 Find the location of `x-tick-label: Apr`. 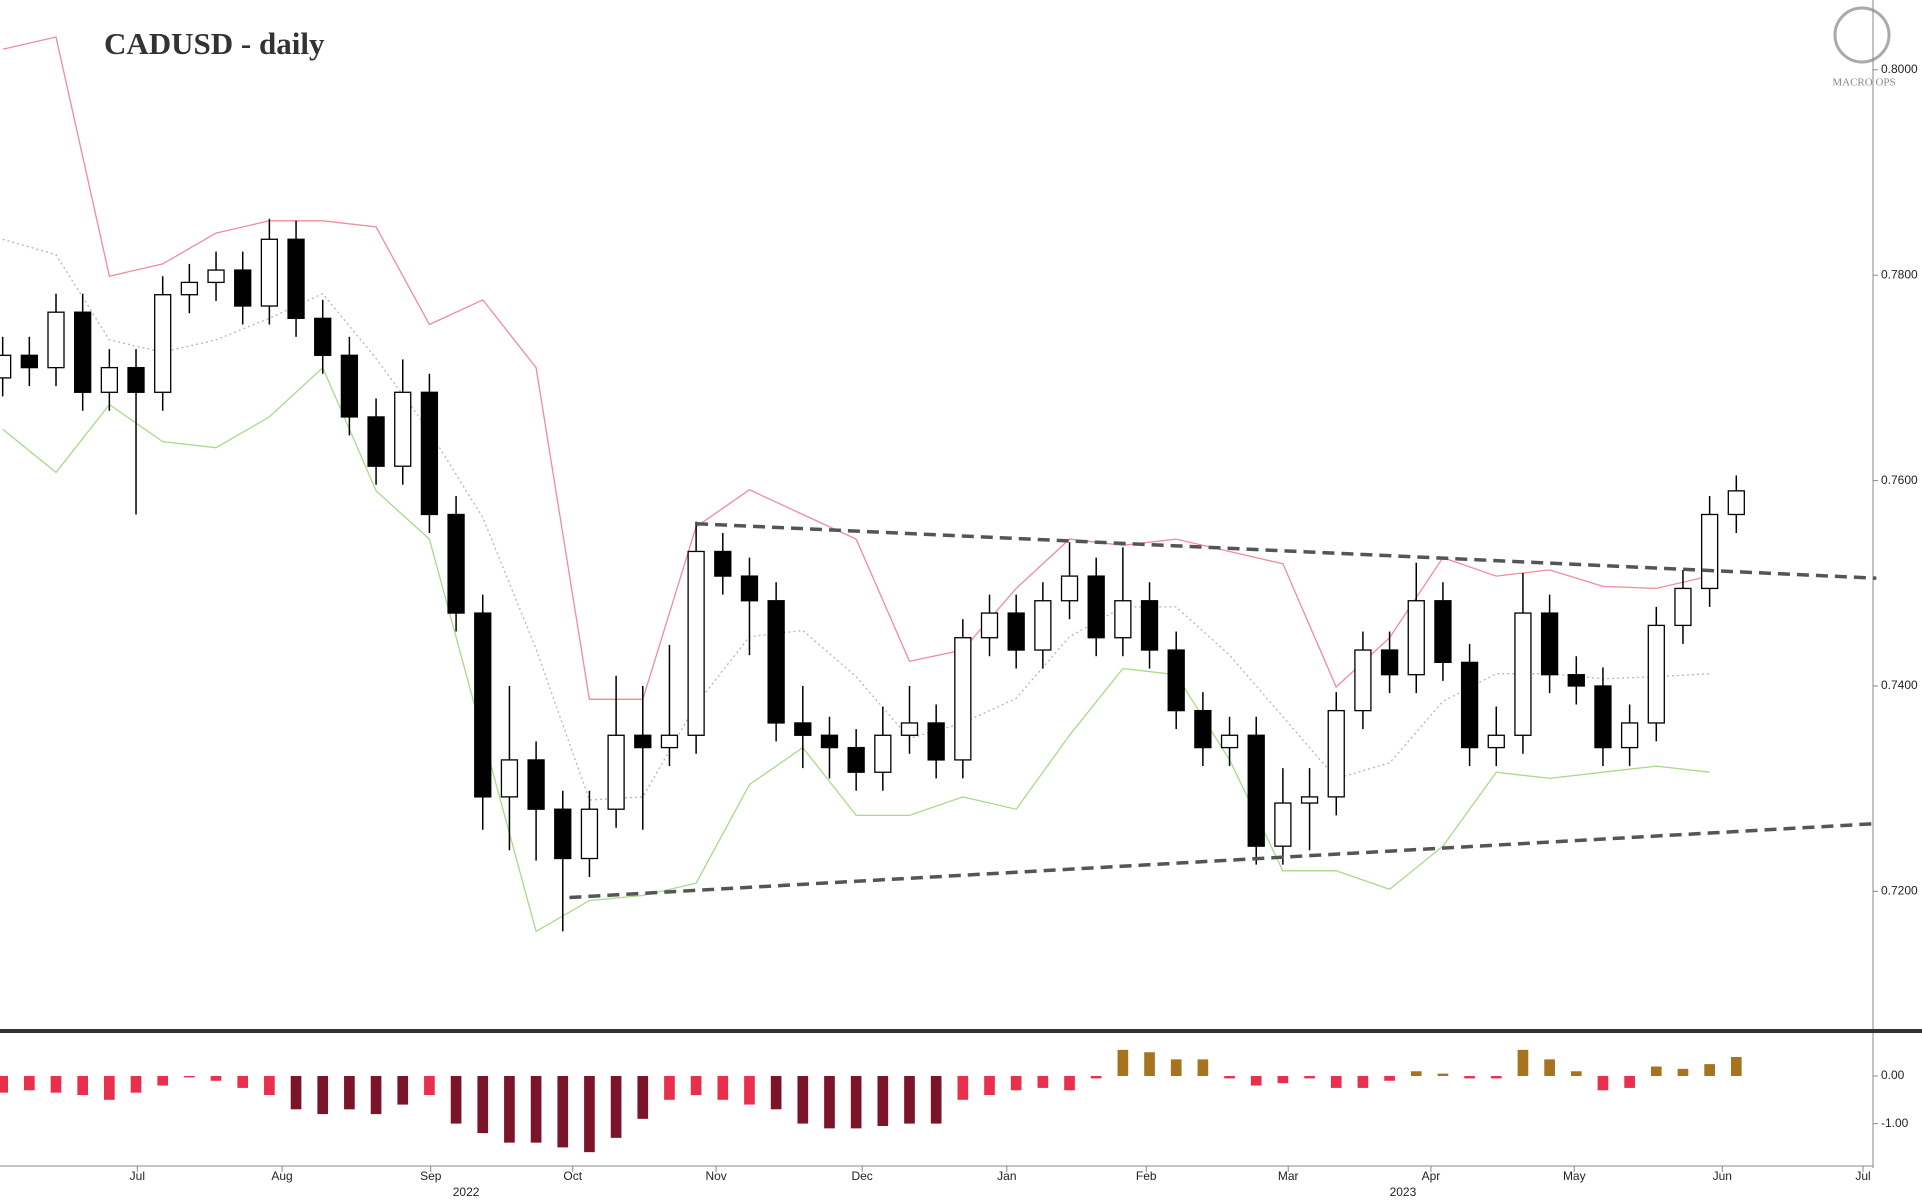

x-tick-label: Apr is located at coordinates (1431, 1176).